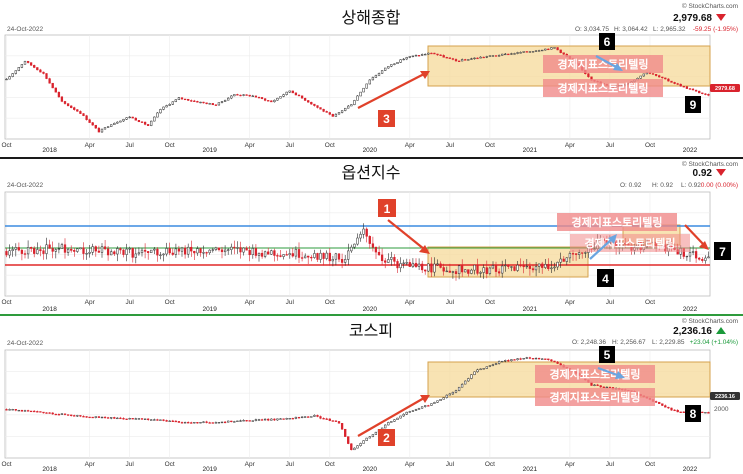 This screenshot has width=743, height=474. Describe the element at coordinates (25, 185) in the screenshot. I see `chart-date: 24-Oct-2022` at that location.